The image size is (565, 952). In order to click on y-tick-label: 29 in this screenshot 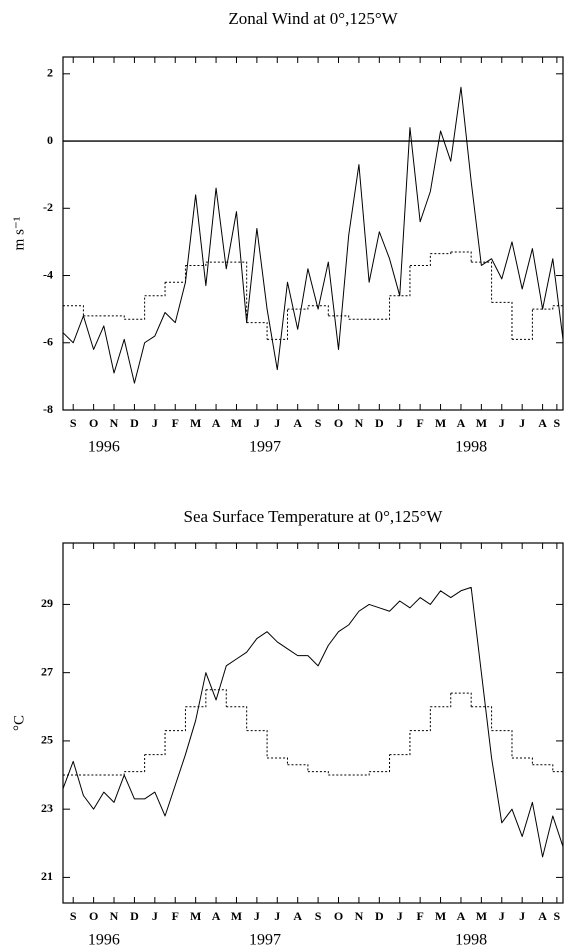, I will do `click(47, 603)`.